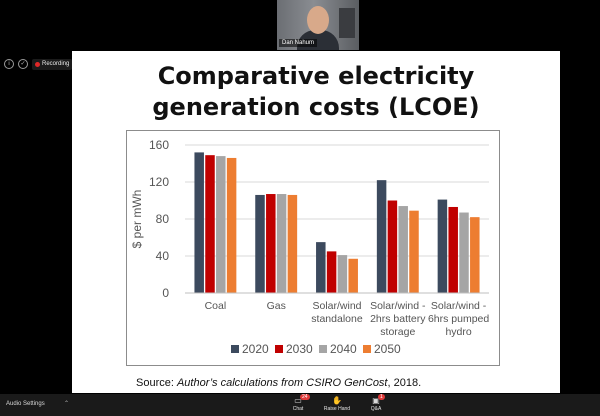 The width and height of the screenshot is (600, 416). I want to click on recording-label: Recording, so click(56, 64).